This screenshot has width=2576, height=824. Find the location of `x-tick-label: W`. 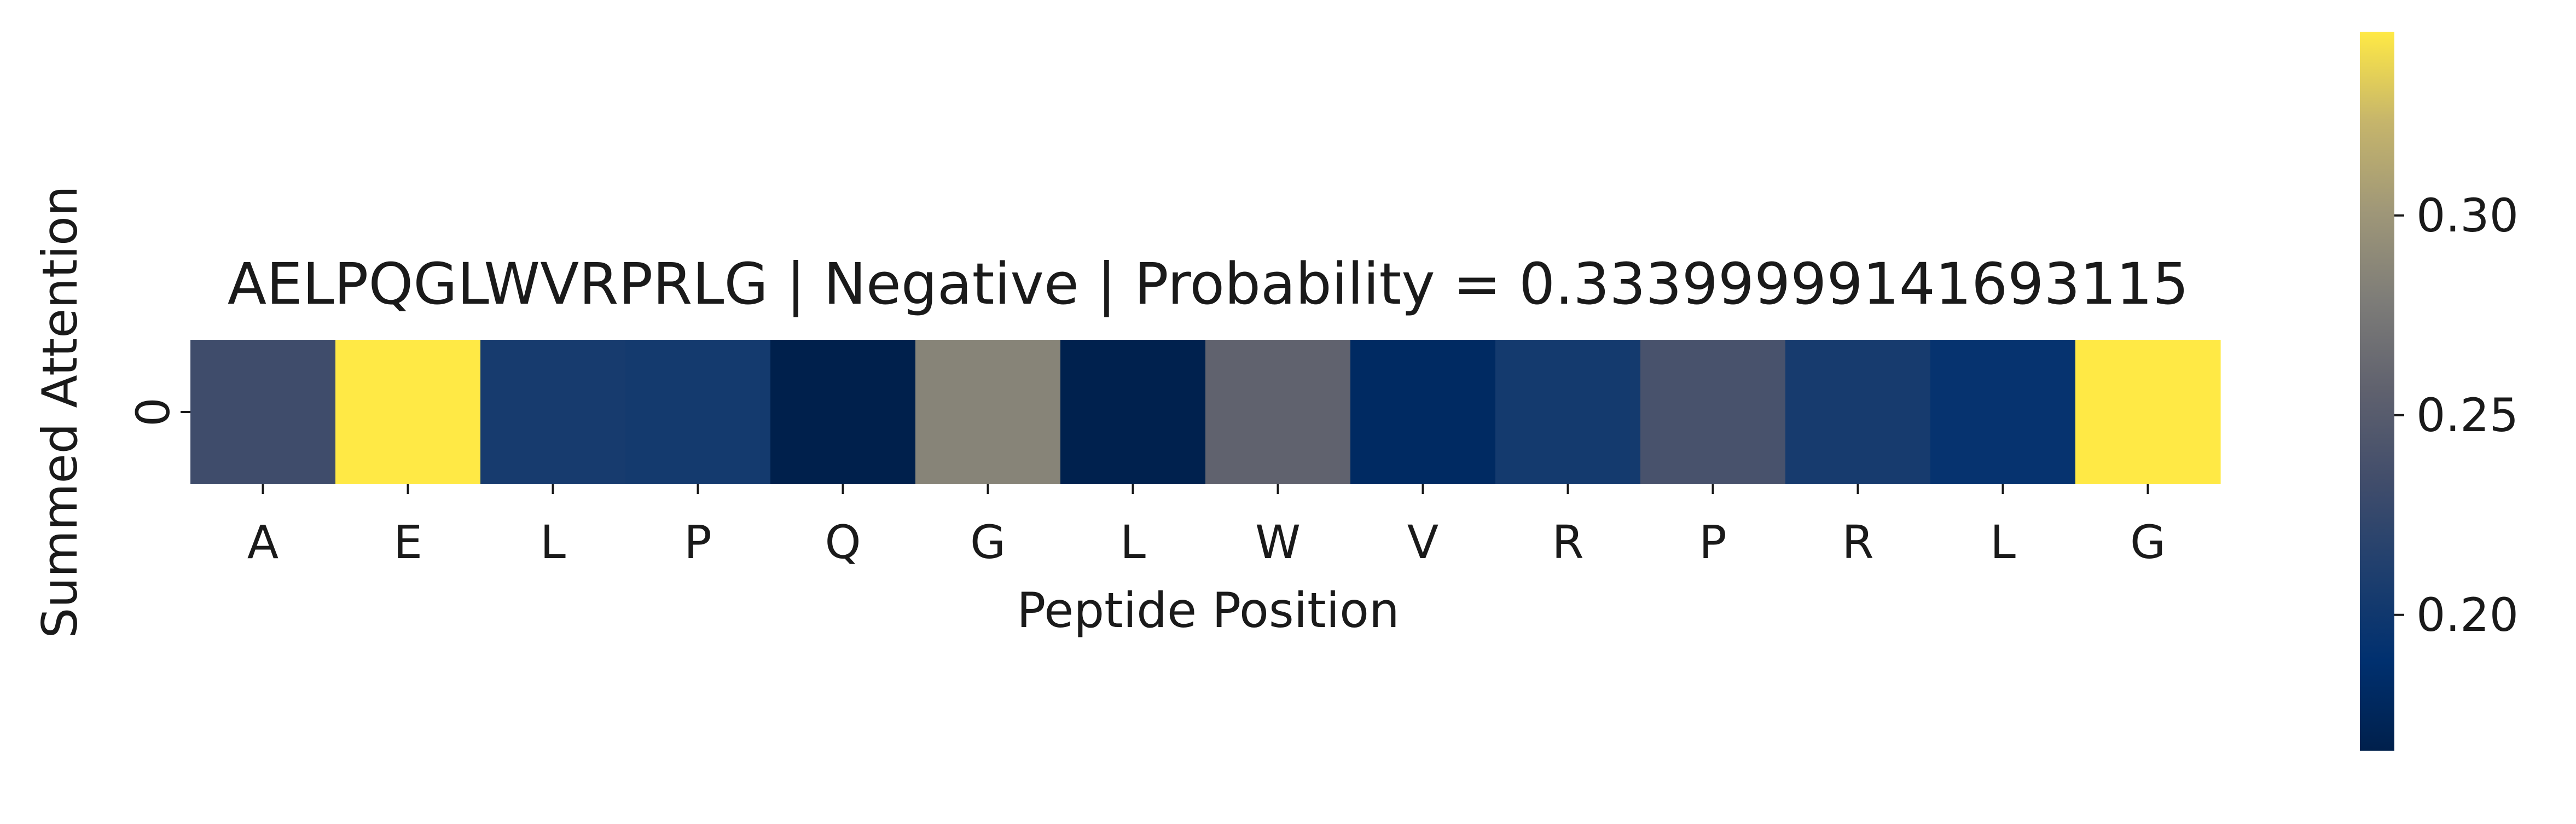

x-tick-label: W is located at coordinates (1278, 542).